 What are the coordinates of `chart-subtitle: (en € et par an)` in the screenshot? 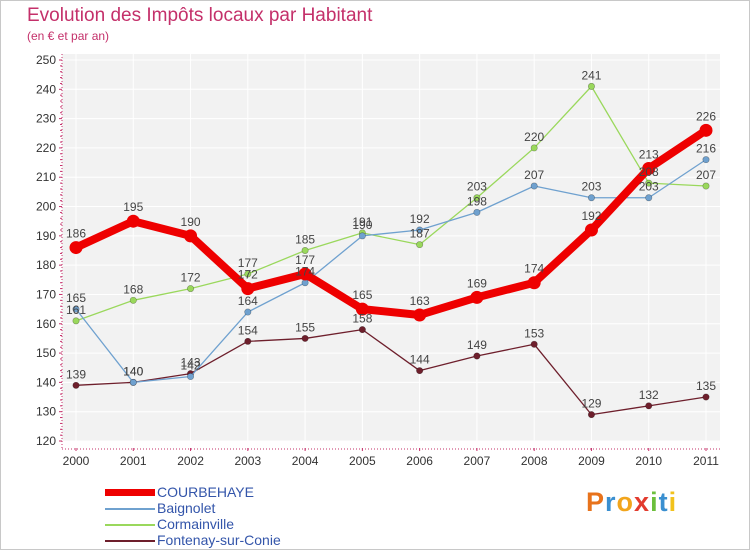 It's located at (68, 36).